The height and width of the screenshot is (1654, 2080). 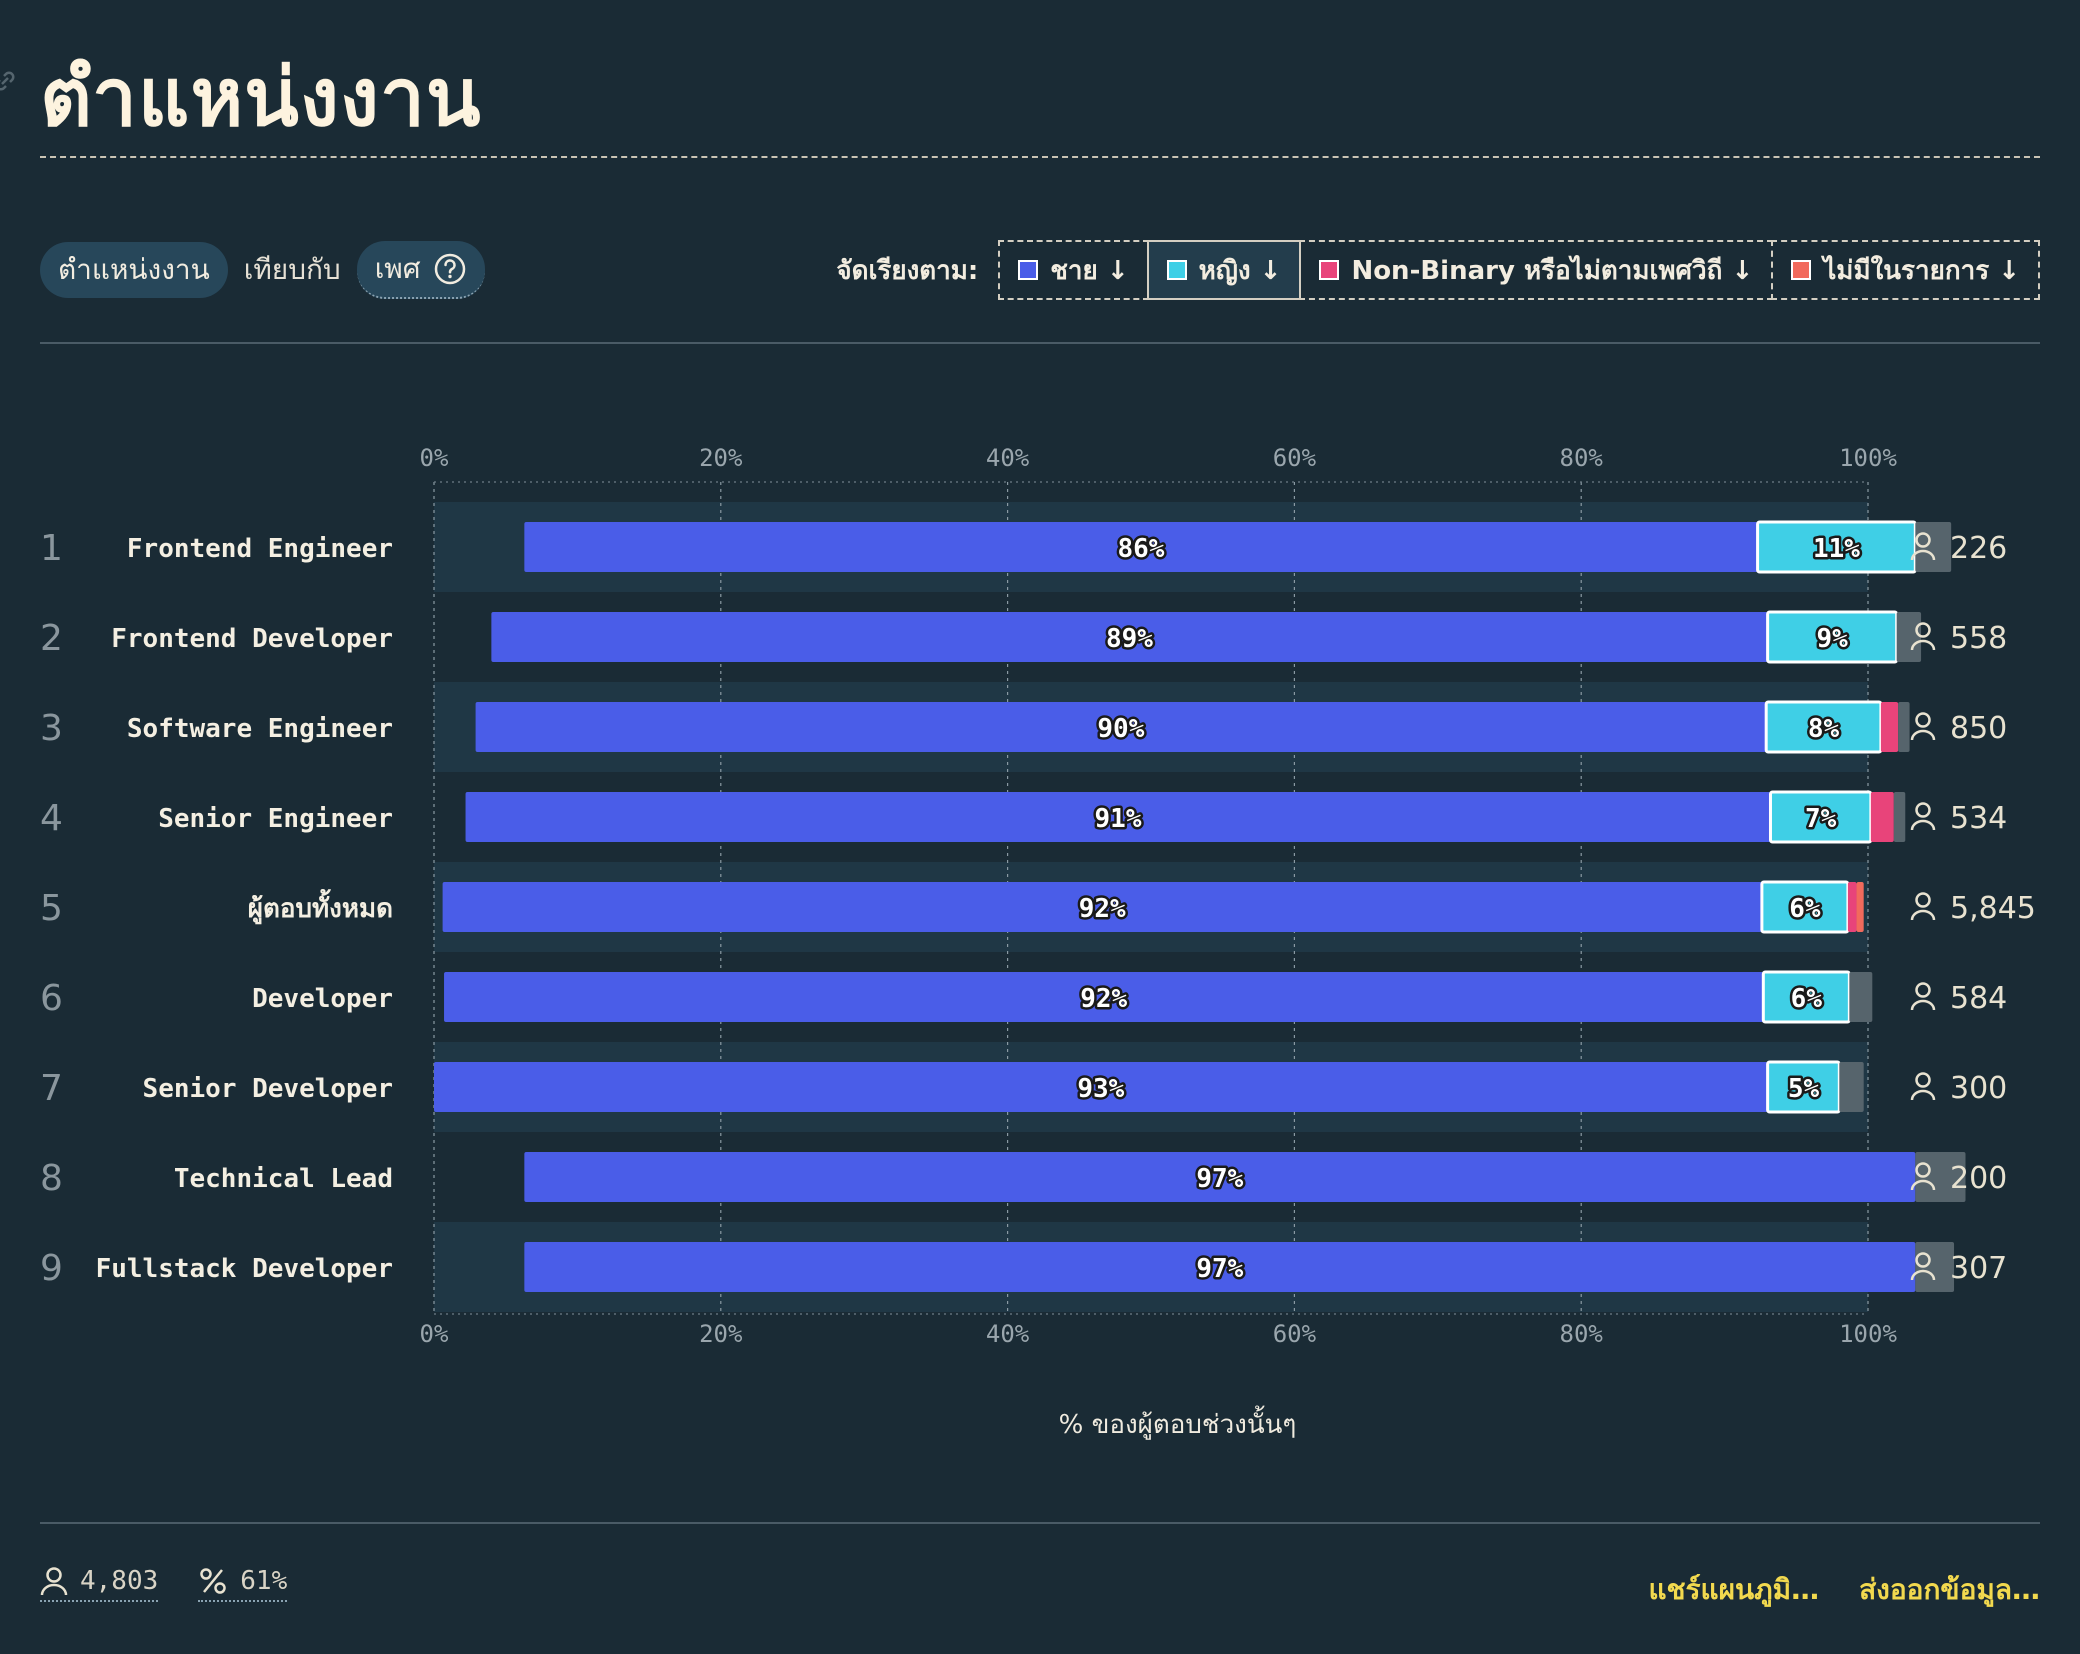 I want to click on rank-number: 6, so click(x=51, y=998).